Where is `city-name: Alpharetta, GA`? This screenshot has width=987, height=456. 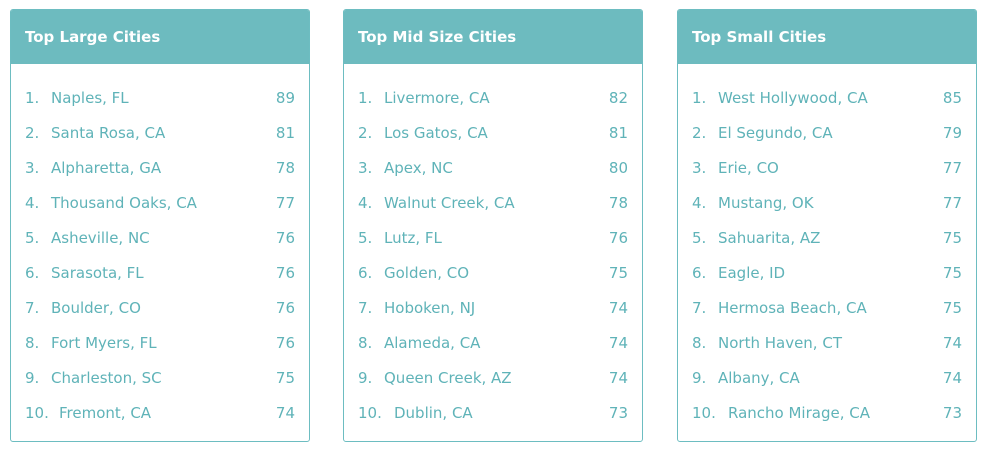 city-name: Alpharetta, GA is located at coordinates (106, 168).